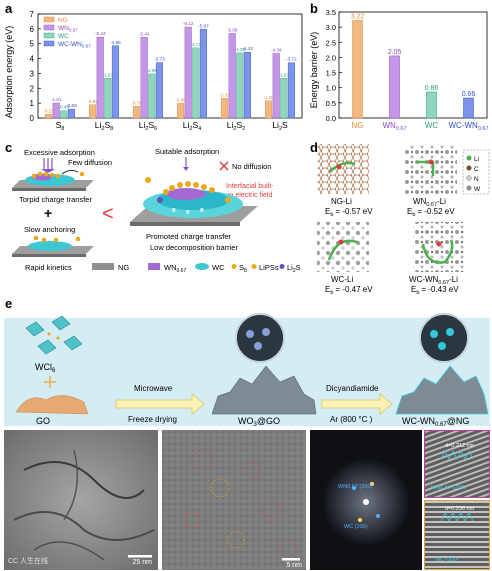 This screenshot has height=571, width=492. What do you see at coordinates (394, 126) in the screenshot?
I see `chart-b-x-tick-label: WN0.67` at bounding box center [394, 126].